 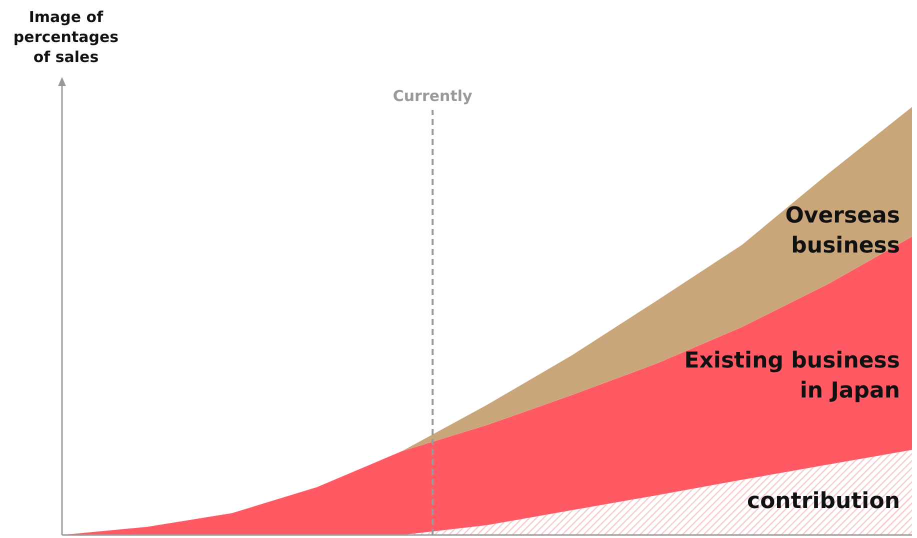 I want to click on y-axis-title: Image of percentages of sales, so click(x=66, y=37).